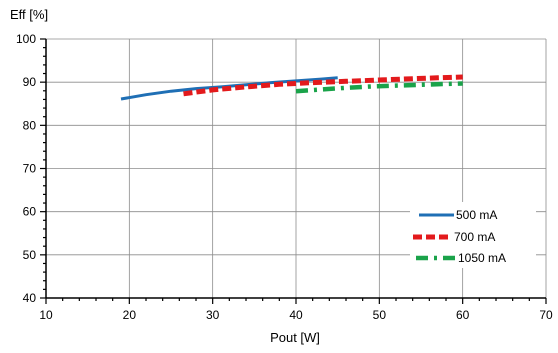 Image resolution: width=558 pixels, height=353 pixels. I want to click on y-tick-label: 90, so click(30, 82).